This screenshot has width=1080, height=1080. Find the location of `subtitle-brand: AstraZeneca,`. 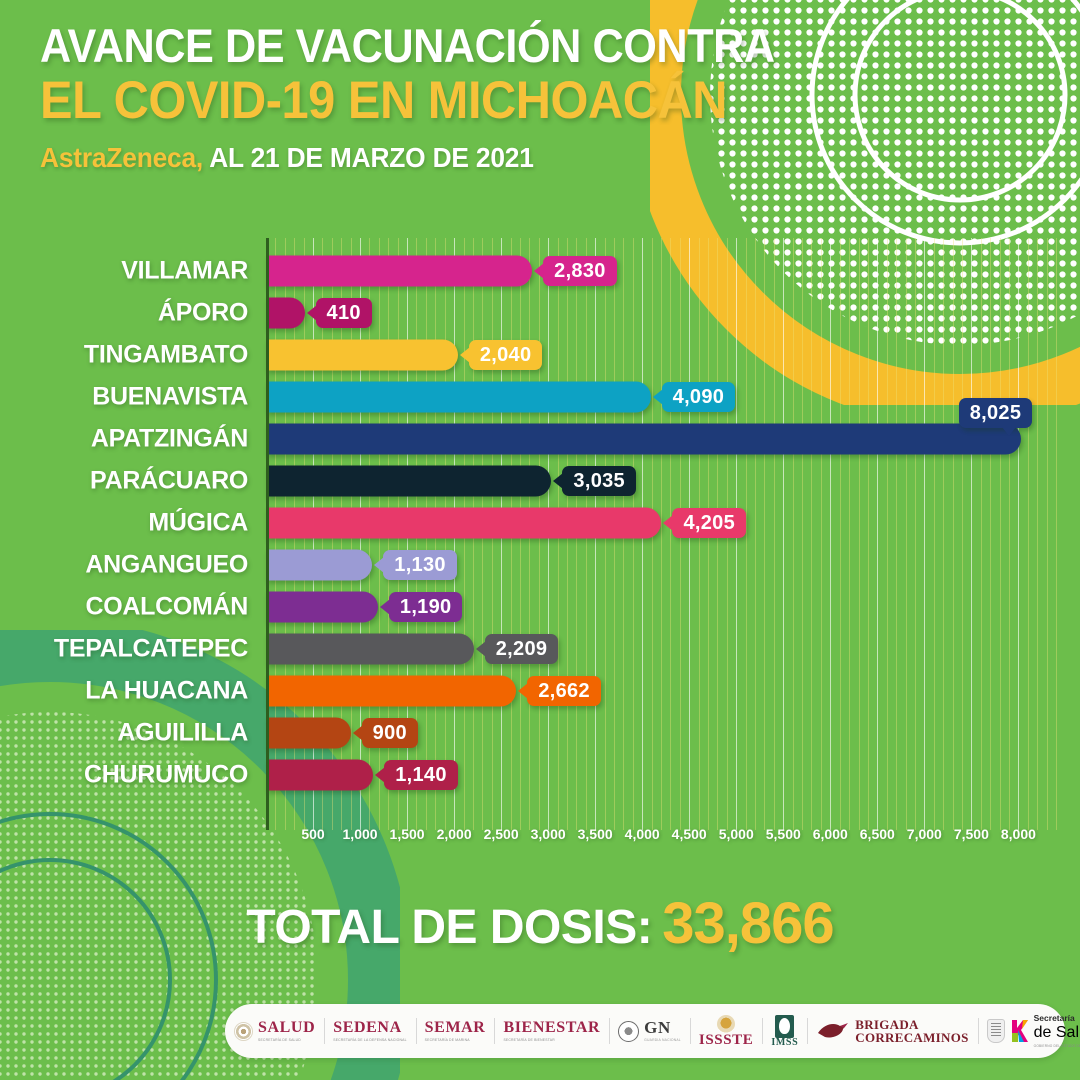

subtitle-brand: AstraZeneca, is located at coordinates (122, 157).